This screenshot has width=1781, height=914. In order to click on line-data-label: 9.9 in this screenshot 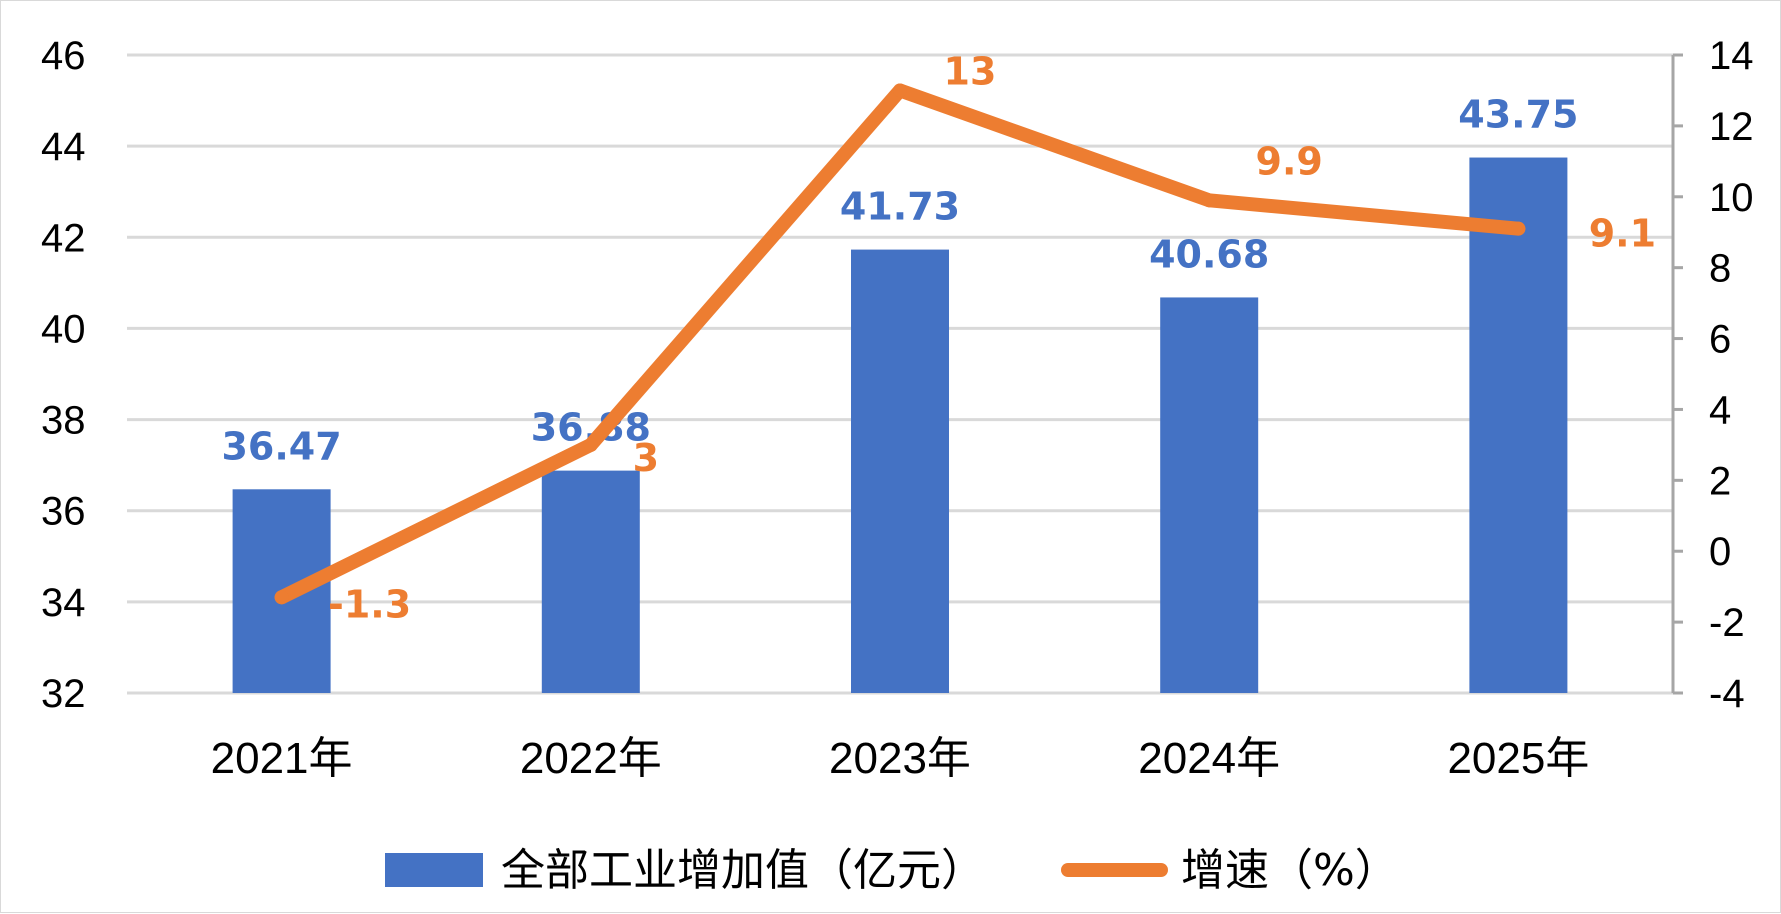, I will do `click(1289, 161)`.